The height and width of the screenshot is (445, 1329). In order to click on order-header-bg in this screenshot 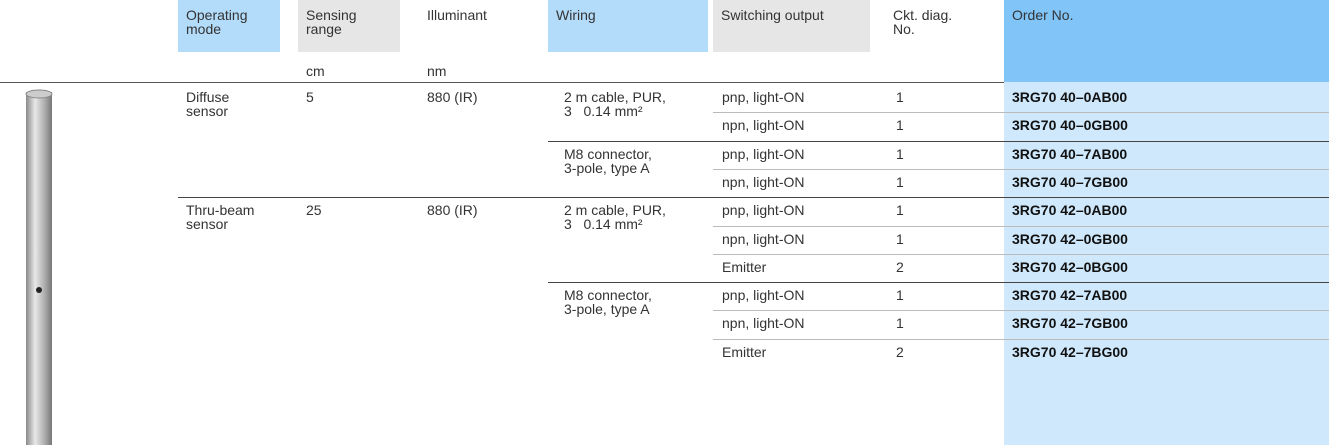, I will do `click(1166, 41)`.